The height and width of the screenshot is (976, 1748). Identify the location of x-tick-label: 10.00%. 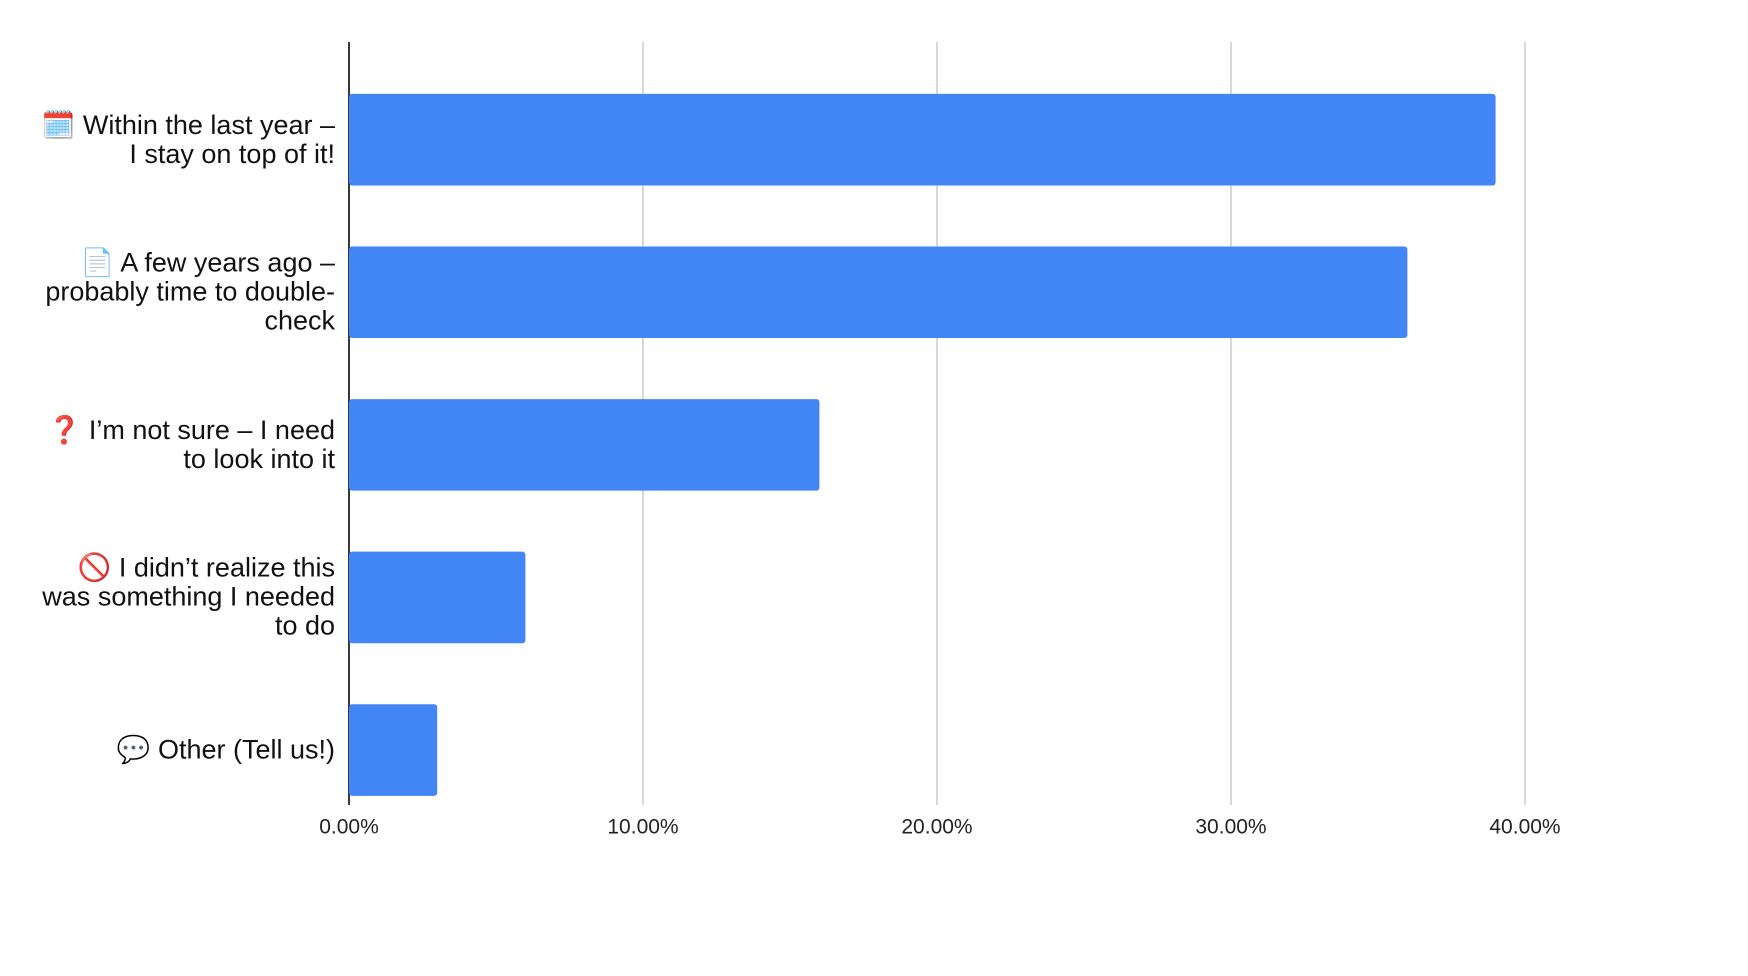
(642, 827).